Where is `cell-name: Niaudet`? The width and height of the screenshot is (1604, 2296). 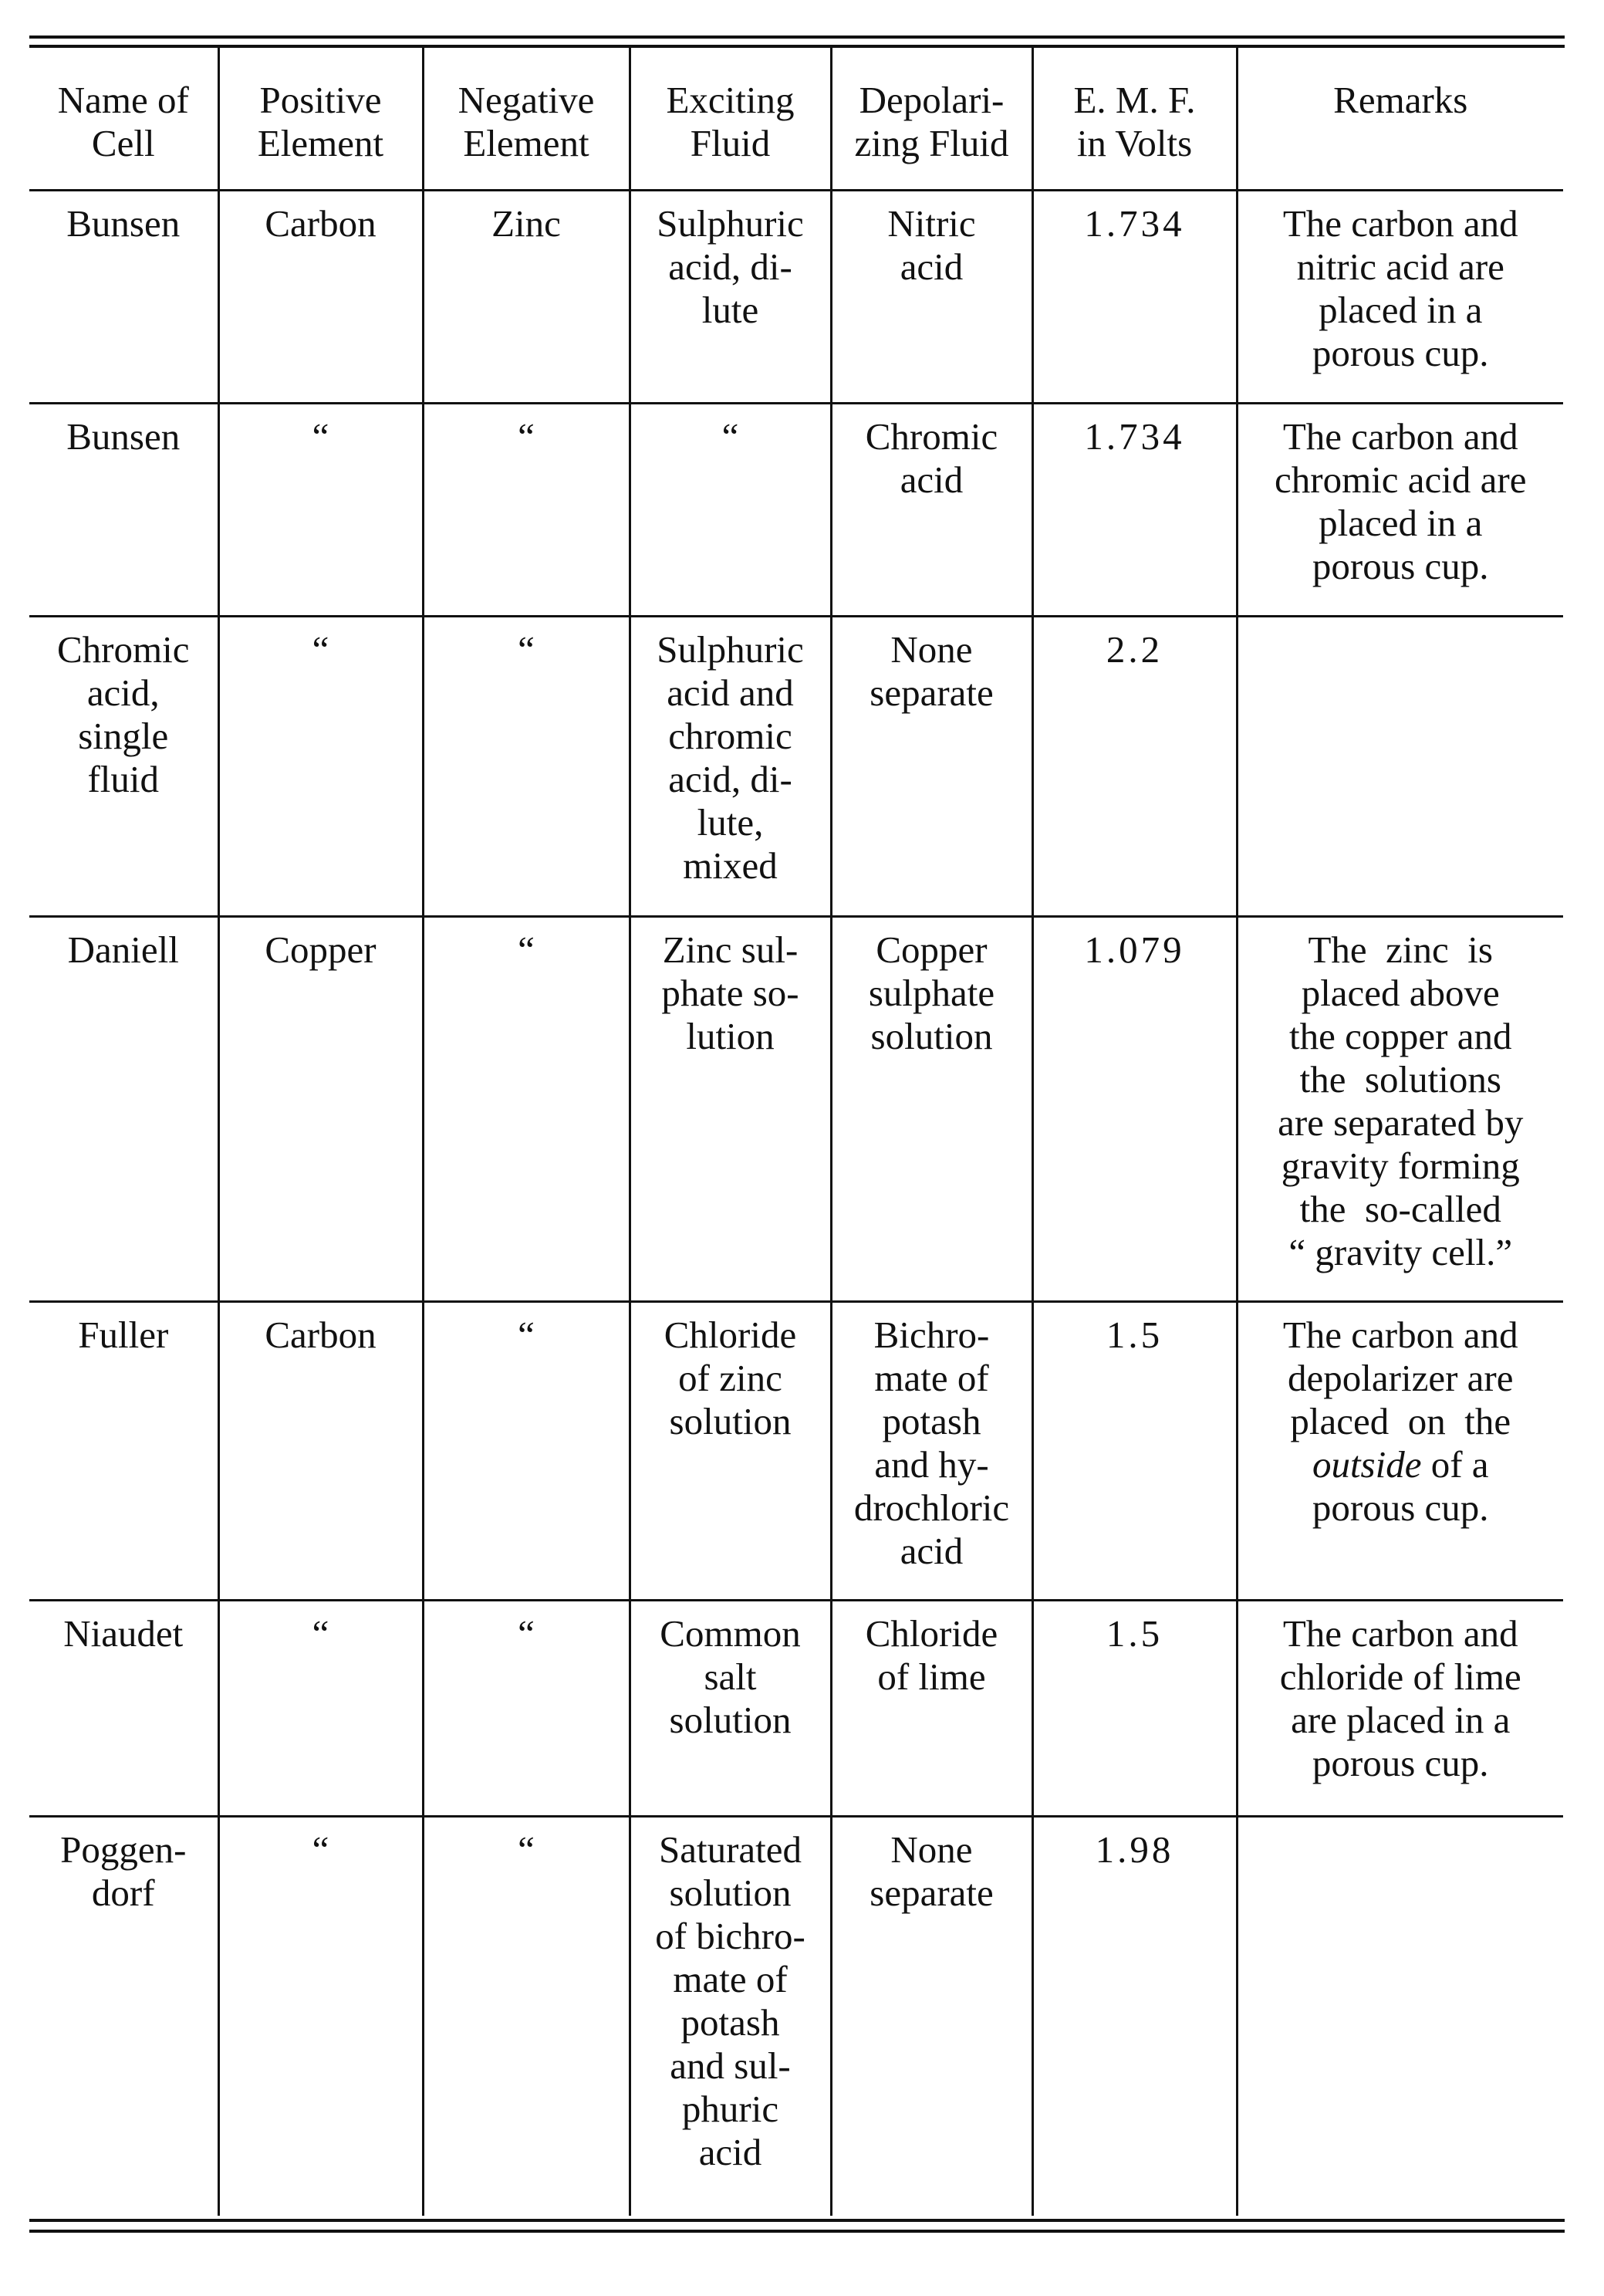
cell-name: Niaudet is located at coordinates (123, 1707).